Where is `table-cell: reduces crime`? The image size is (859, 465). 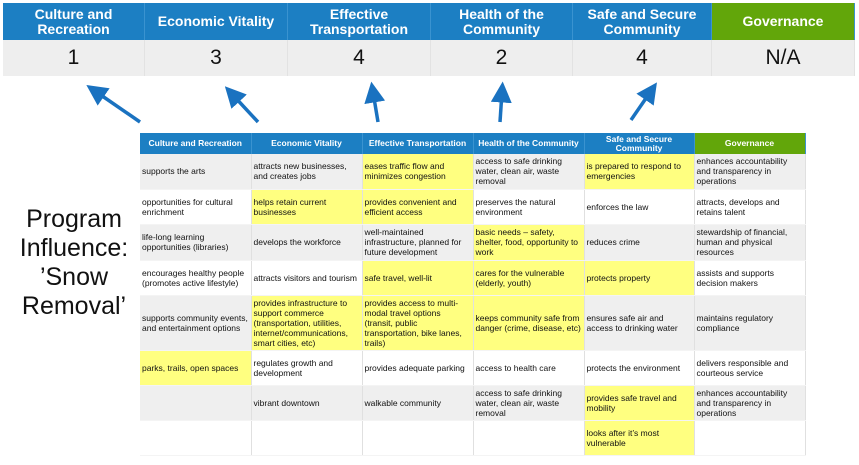 table-cell: reduces crime is located at coordinates (639, 242).